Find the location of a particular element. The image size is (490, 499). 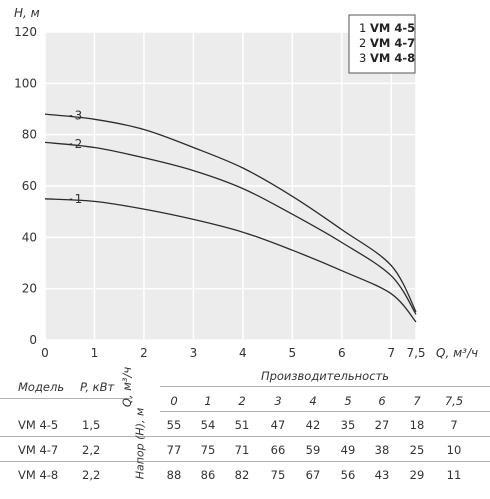

legend-entry: 1 VM 4-5 is located at coordinates (387, 28).